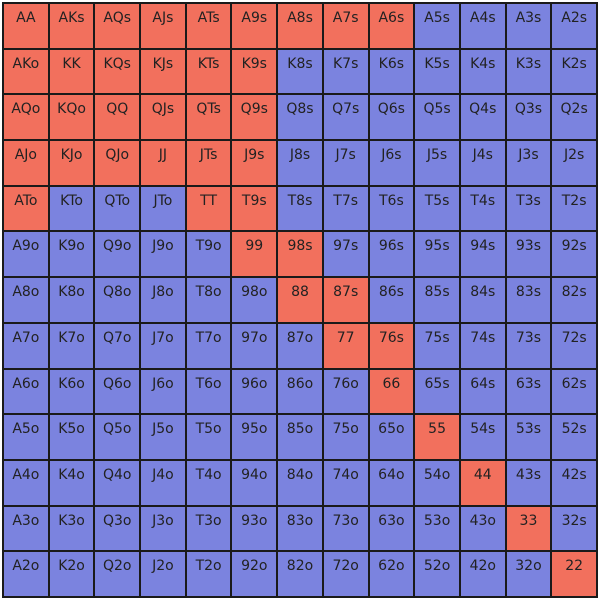 The image size is (601, 602). Describe the element at coordinates (574, 300) in the screenshot. I see `hand-cell-82s: 82s` at that location.